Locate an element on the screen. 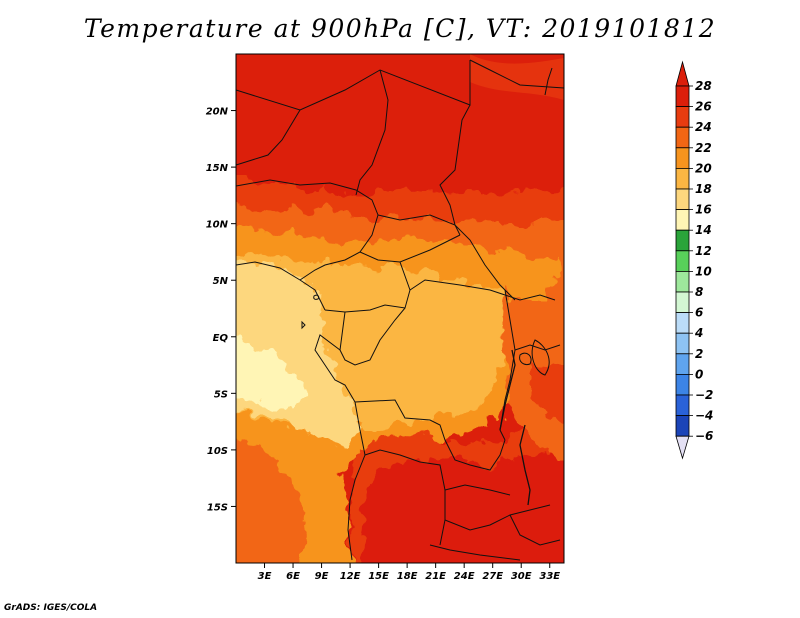  colorbar-label: 8 is located at coordinates (699, 292).